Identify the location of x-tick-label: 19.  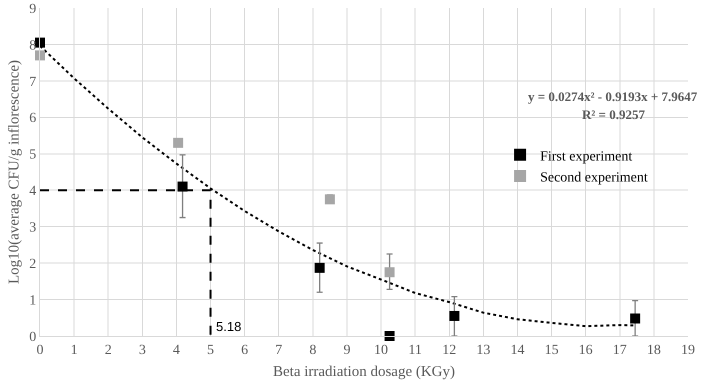
(688, 350).